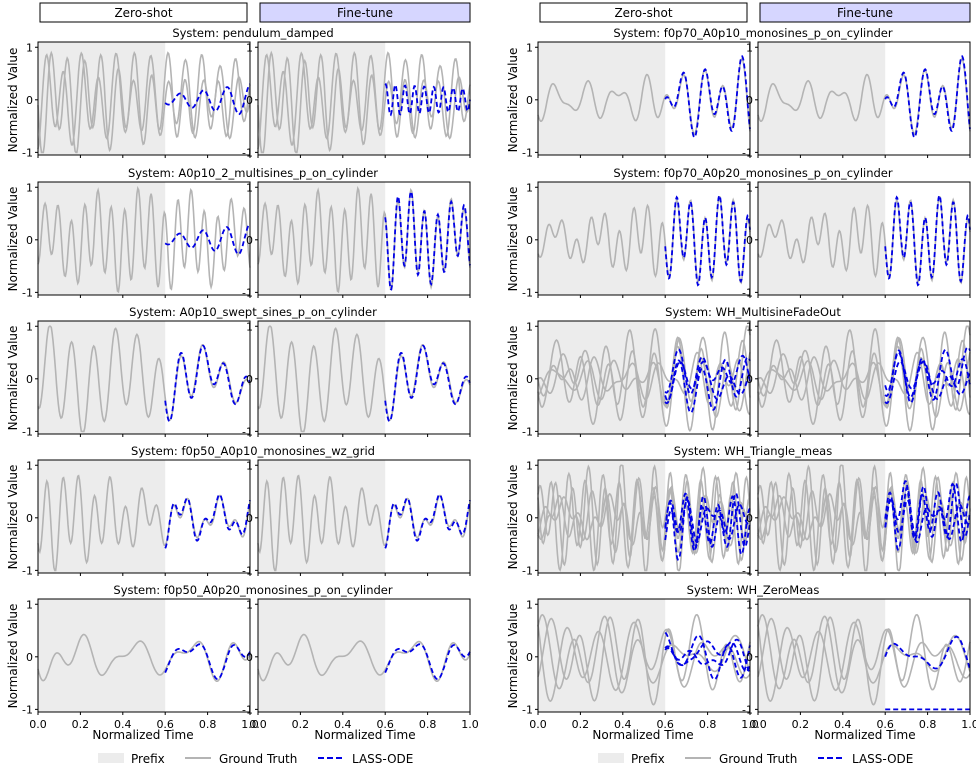  What do you see at coordinates (513, 656) in the screenshot?
I see `y-axis-label-10: Normalized Value` at bounding box center [513, 656].